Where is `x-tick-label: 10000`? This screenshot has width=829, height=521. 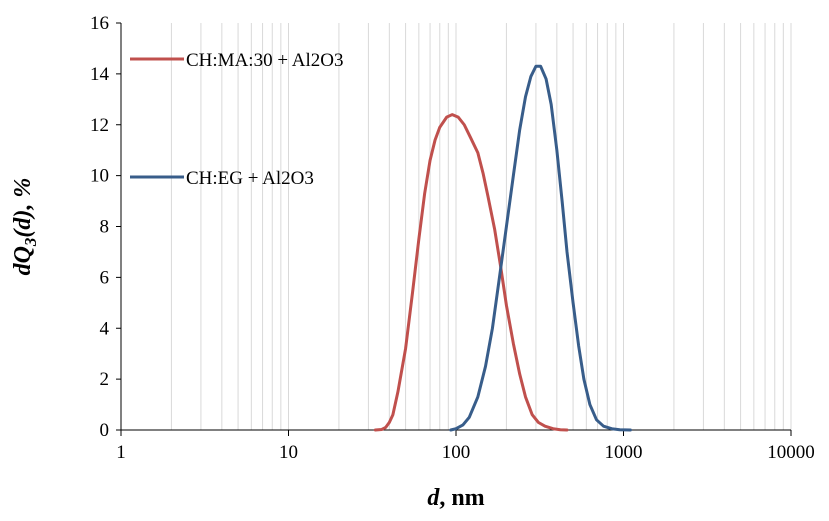 x-tick-label: 10000 is located at coordinates (791, 452).